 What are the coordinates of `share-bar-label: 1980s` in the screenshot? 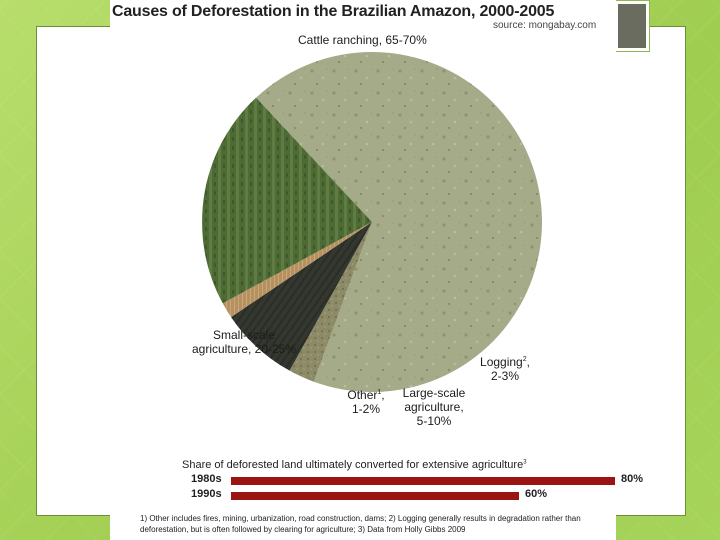 It's located at (206, 479).